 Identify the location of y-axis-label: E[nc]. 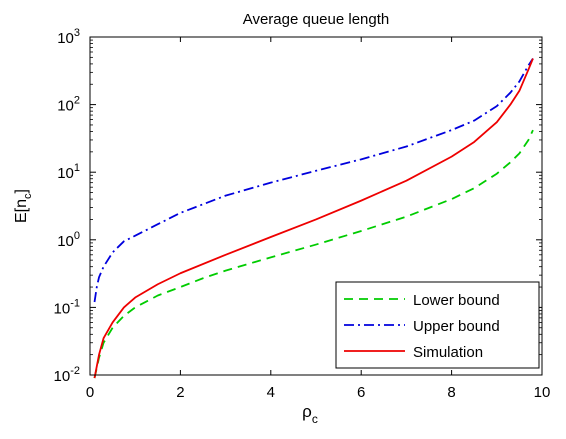
(23, 206).